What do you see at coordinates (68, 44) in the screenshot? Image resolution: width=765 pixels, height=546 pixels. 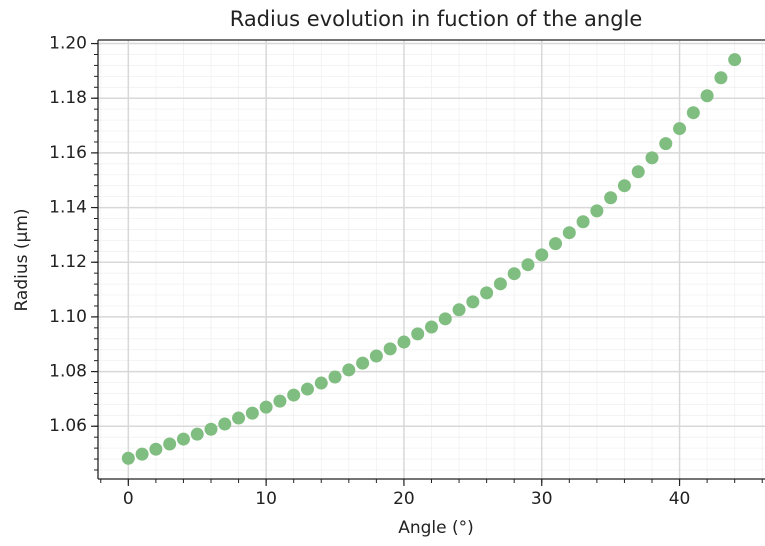 I see `y-tick-label: 1.20` at bounding box center [68, 44].